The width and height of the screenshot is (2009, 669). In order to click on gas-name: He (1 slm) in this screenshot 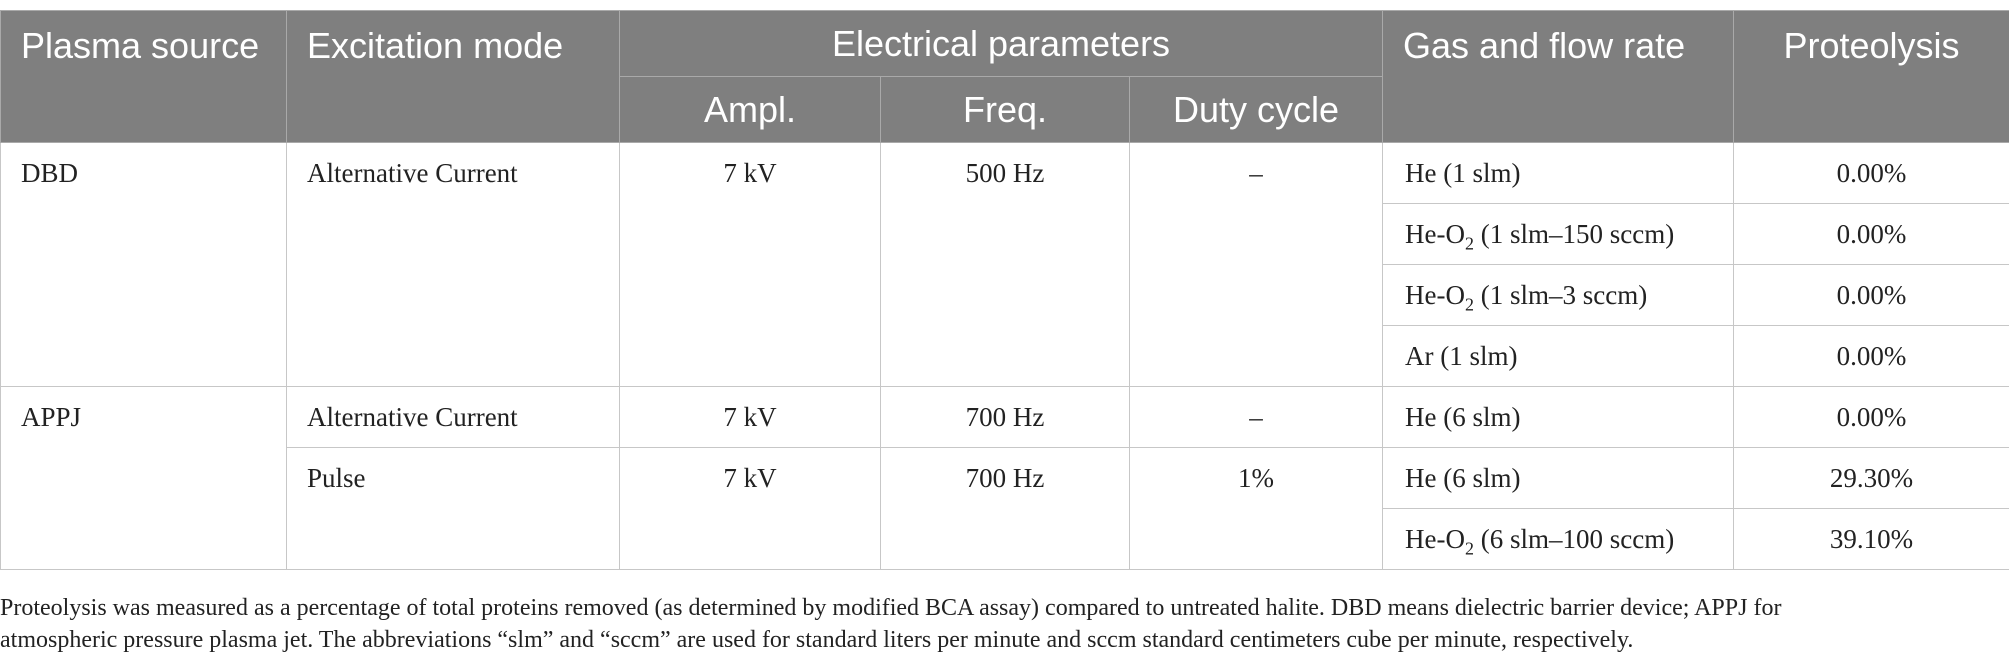, I will do `click(1463, 173)`.